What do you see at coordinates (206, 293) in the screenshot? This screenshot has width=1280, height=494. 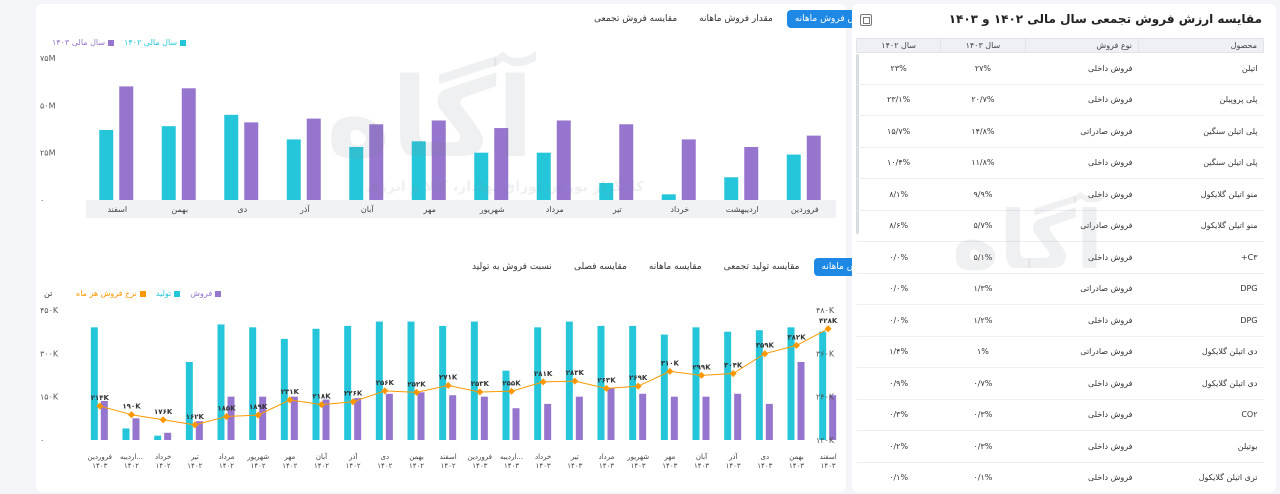 I see `bottom-legend-item-2: فروش` at bounding box center [206, 293].